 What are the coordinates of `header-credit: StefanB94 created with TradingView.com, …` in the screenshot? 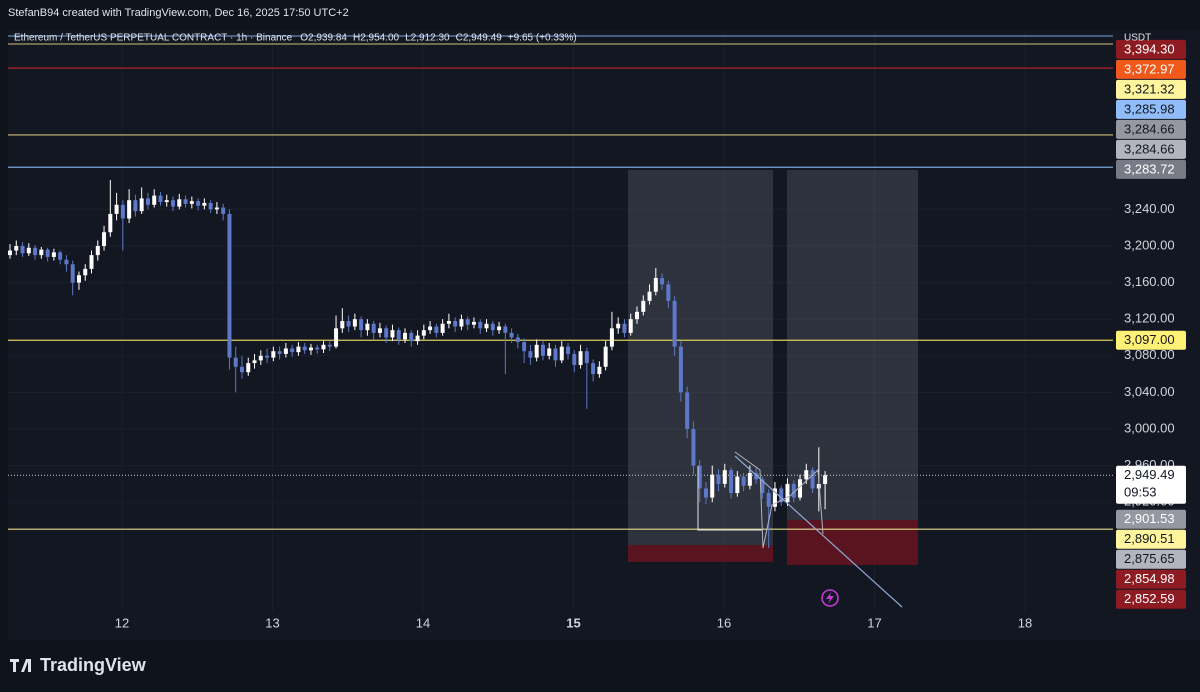 It's located at (178, 13).